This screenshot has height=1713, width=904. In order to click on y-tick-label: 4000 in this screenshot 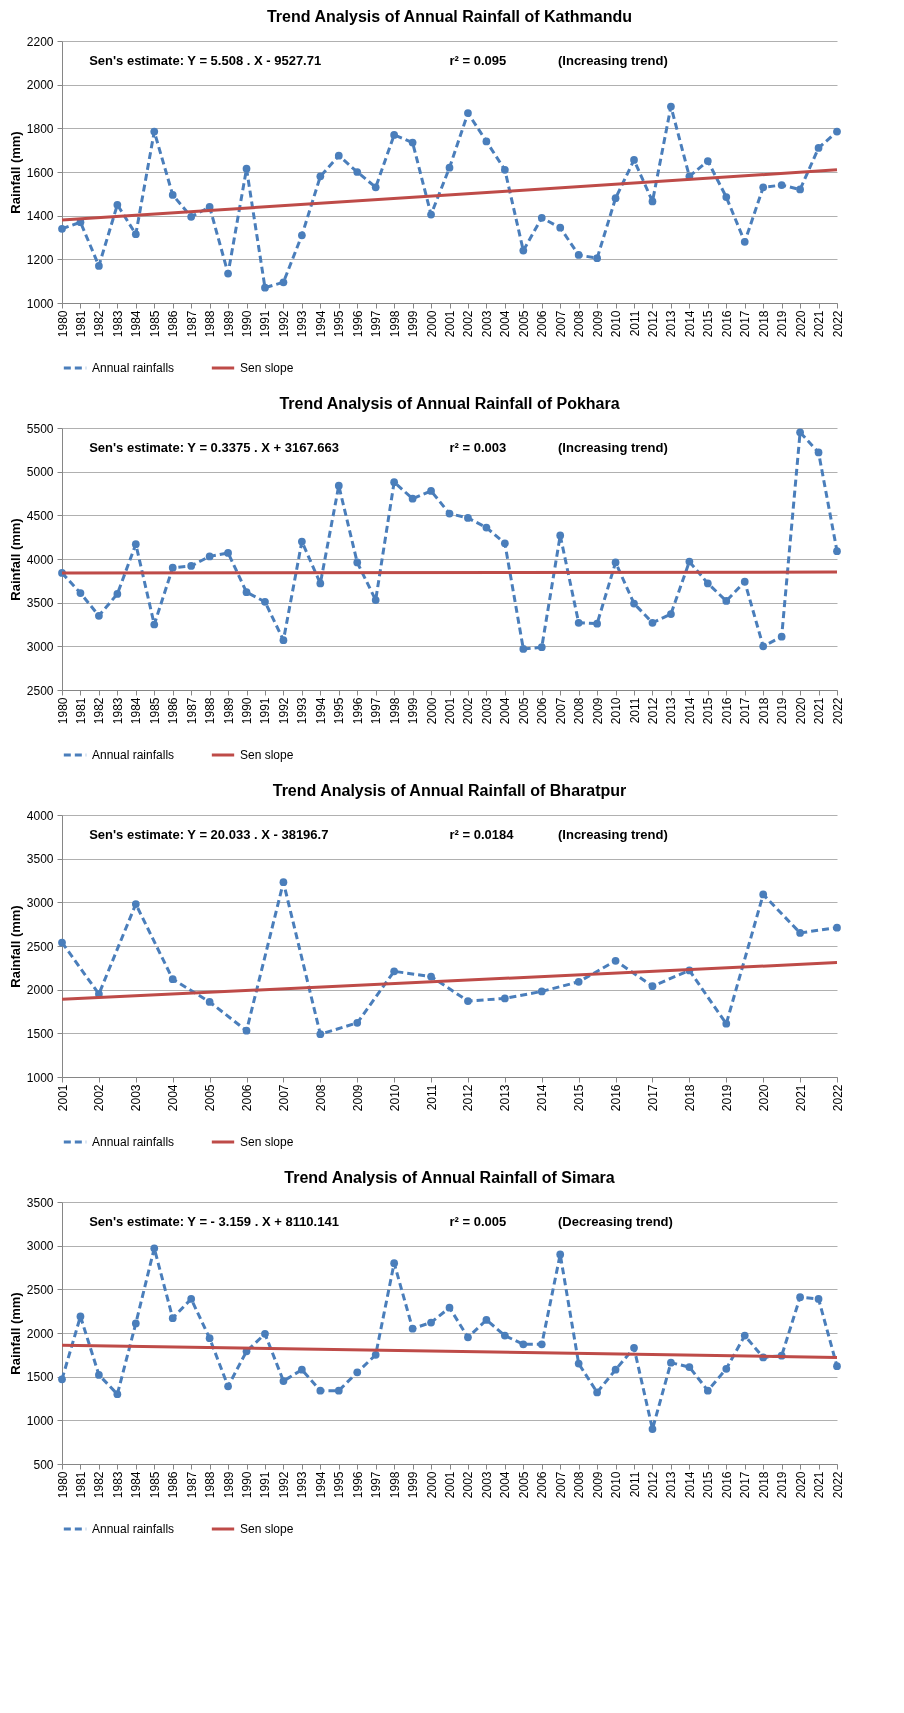, I will do `click(40, 815)`.